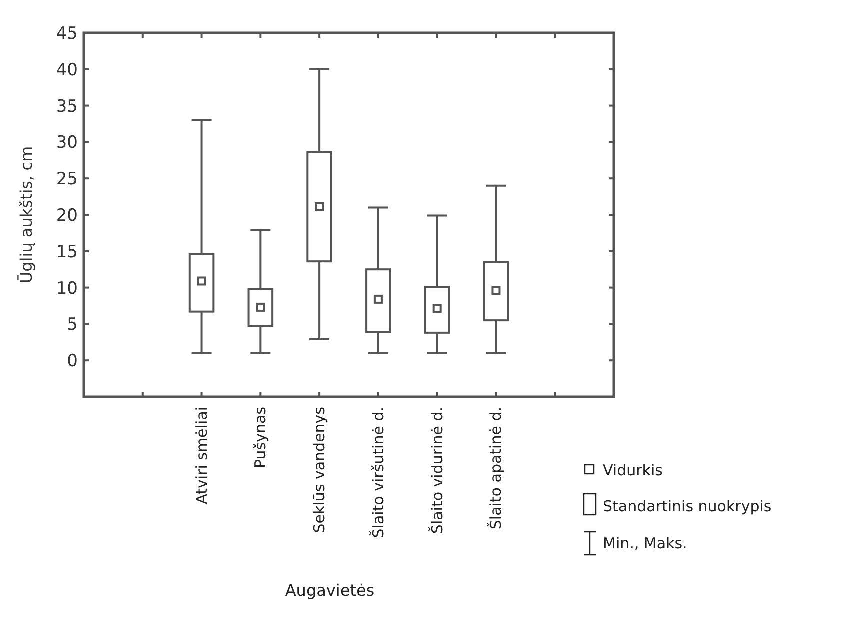 The height and width of the screenshot is (619, 861). What do you see at coordinates (67, 34) in the screenshot?
I see `y-tick-label: 45` at bounding box center [67, 34].